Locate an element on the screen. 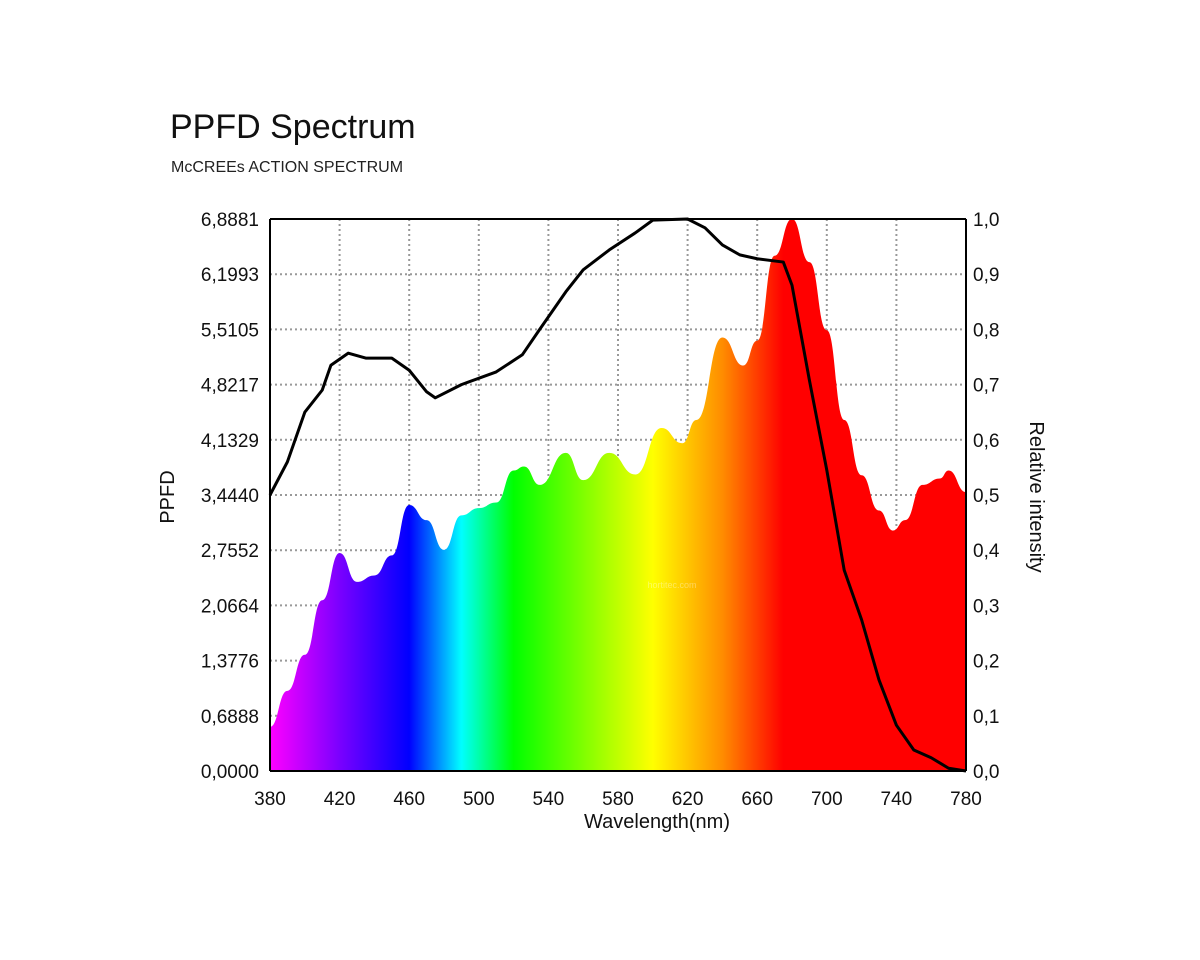 Image resolution: width=1200 pixels, height=960 pixels. y-tick-label: 1,3776 is located at coordinates (230, 662).